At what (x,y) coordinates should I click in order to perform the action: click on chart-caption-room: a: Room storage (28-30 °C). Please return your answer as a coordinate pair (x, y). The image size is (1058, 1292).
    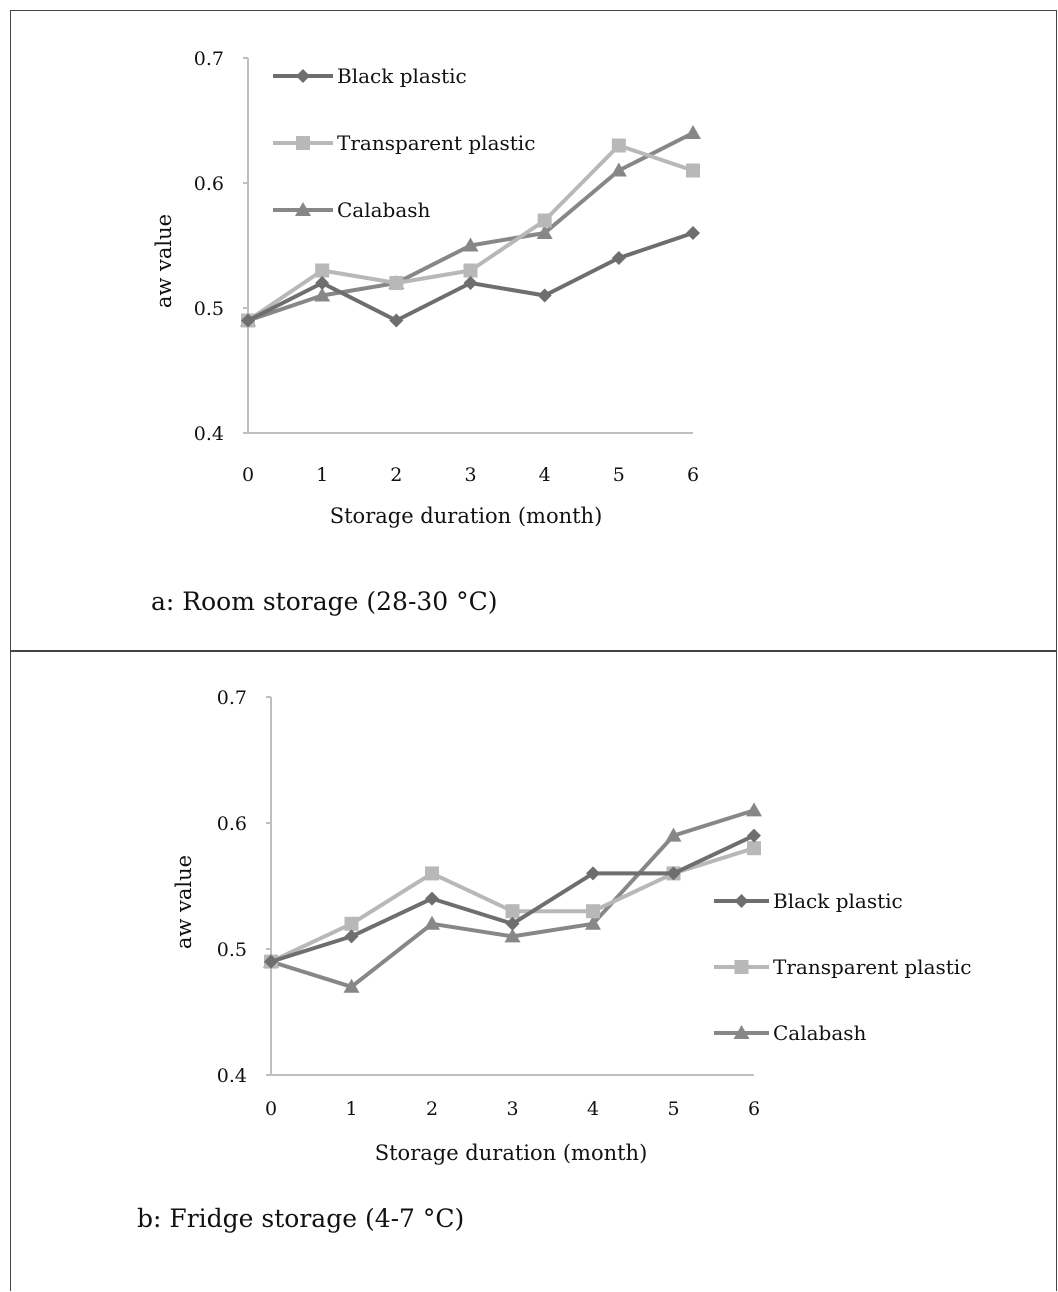
    Looking at the image, I should click on (324, 601).